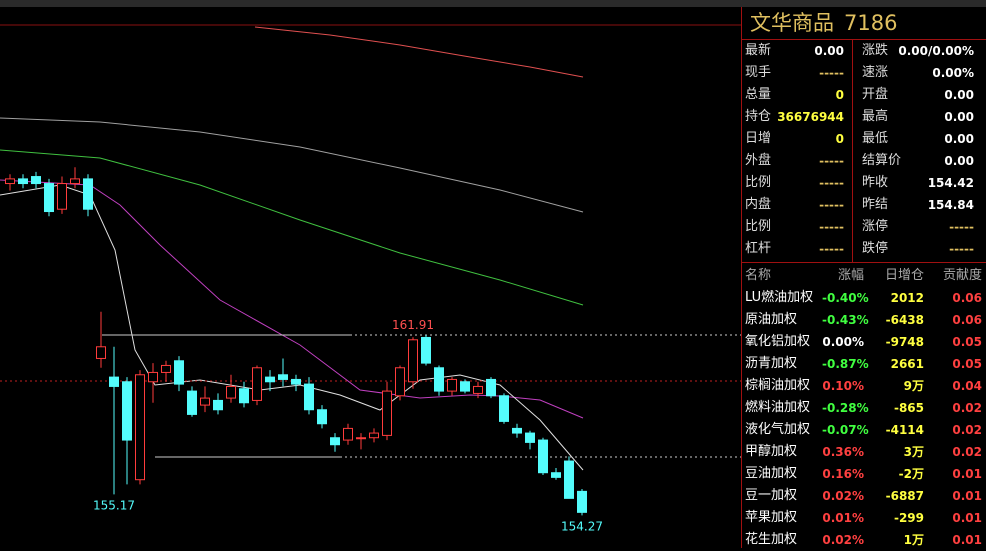  What do you see at coordinates (962, 275) in the screenshot?
I see `column-header: 贡献度` at bounding box center [962, 275].